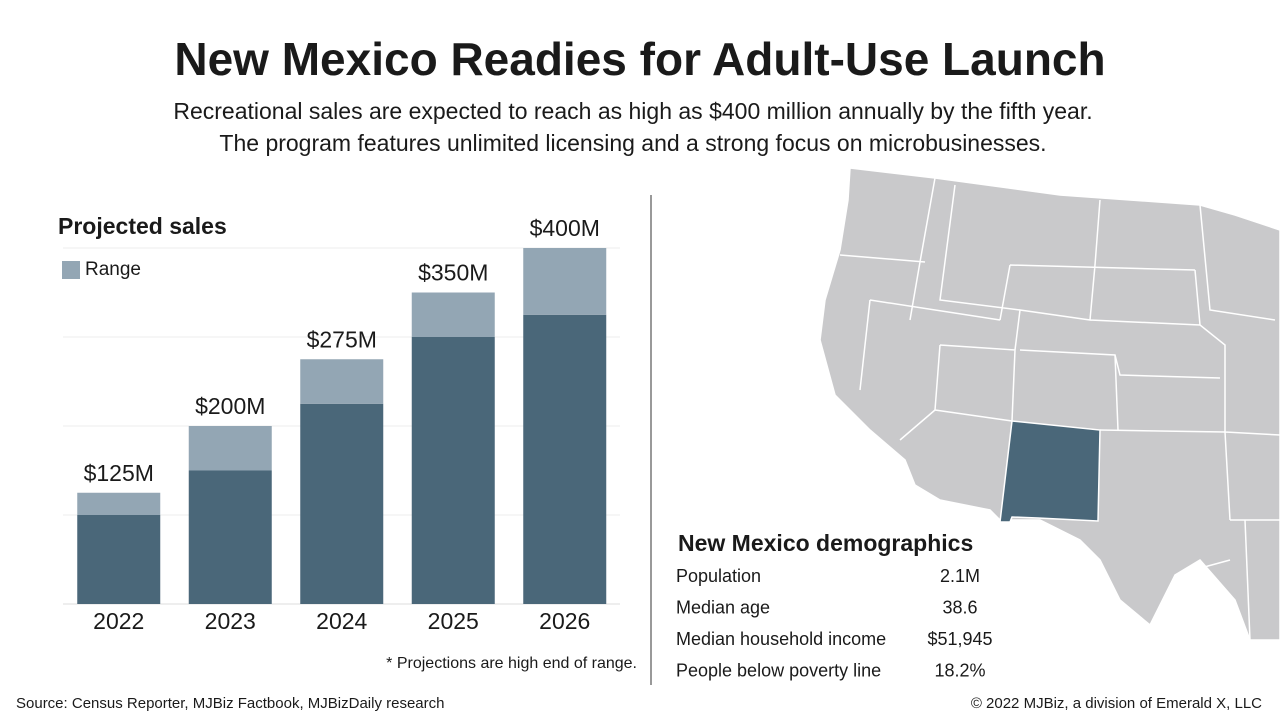  I want to click on chart-title: Projected sales, so click(142, 226).